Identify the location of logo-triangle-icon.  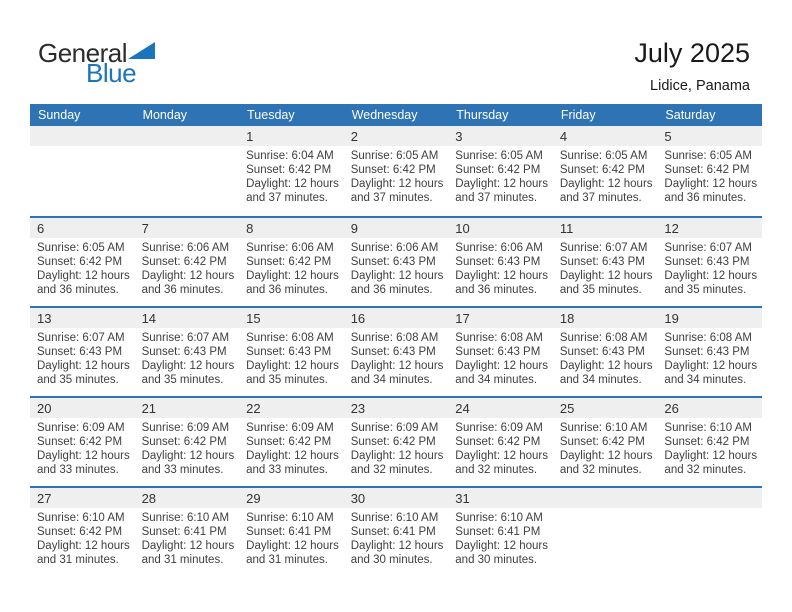
(141, 50).